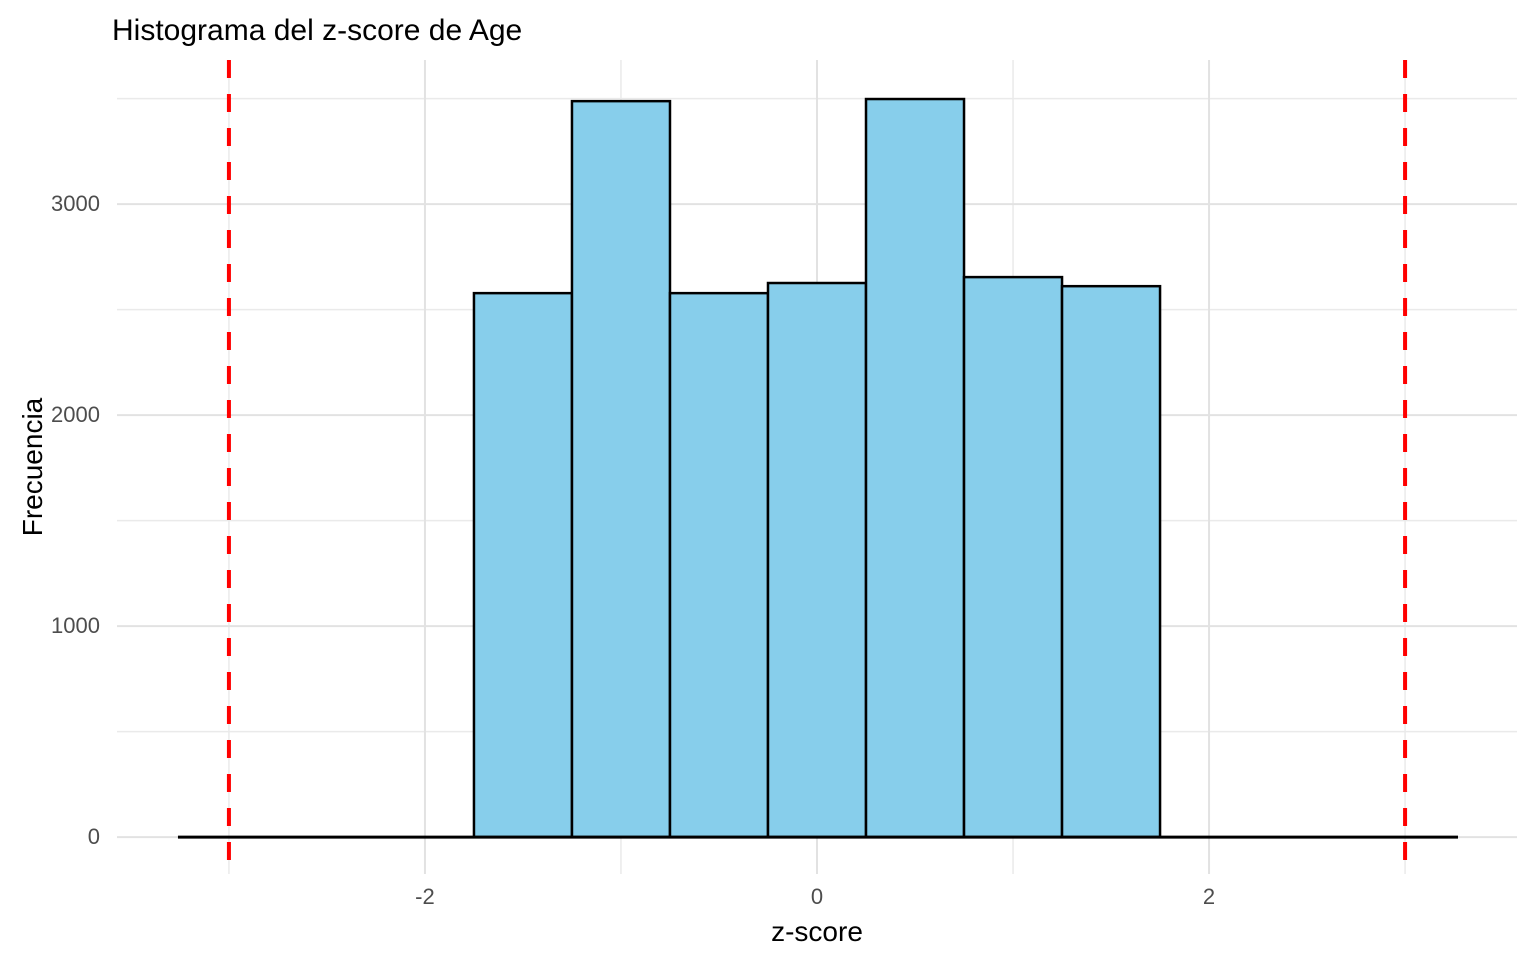 This screenshot has height=960, width=1536. What do you see at coordinates (317, 30) in the screenshot?
I see `plot-title: Histograma del z-score de Age` at bounding box center [317, 30].